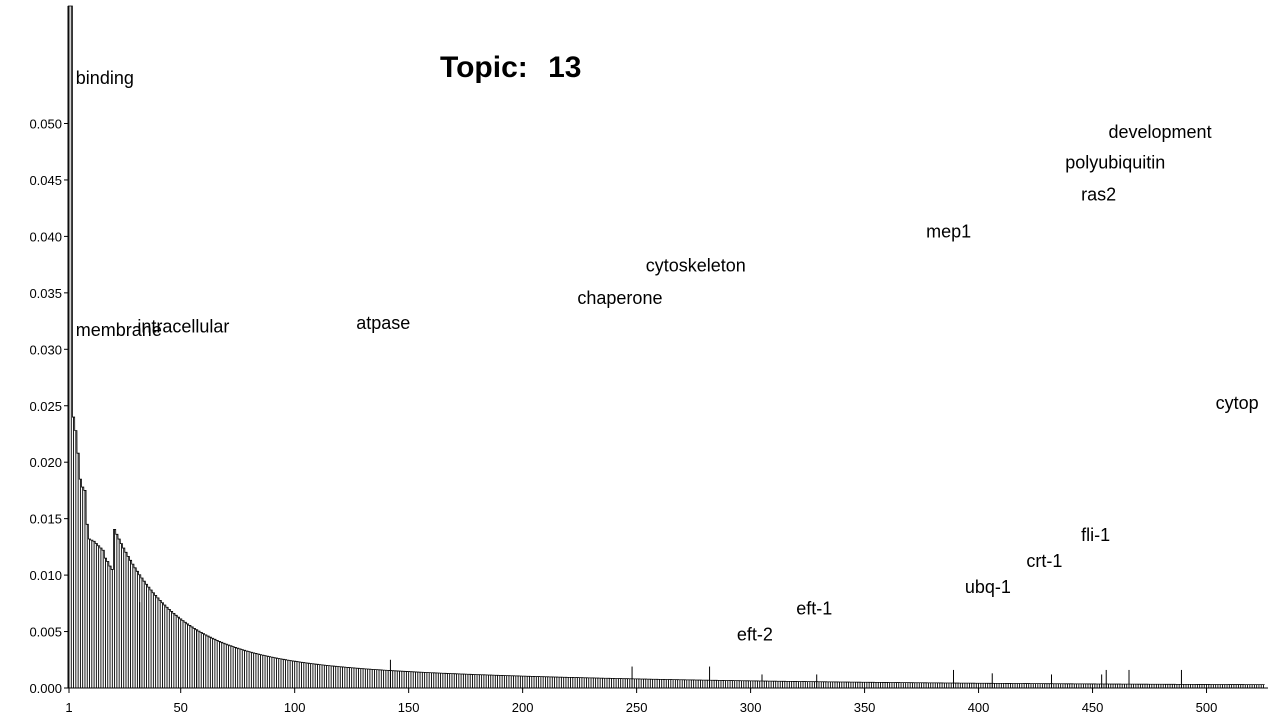 This screenshot has height=721, width=1268. What do you see at coordinates (1207, 707) in the screenshot?
I see `x-tick-label: 500` at bounding box center [1207, 707].